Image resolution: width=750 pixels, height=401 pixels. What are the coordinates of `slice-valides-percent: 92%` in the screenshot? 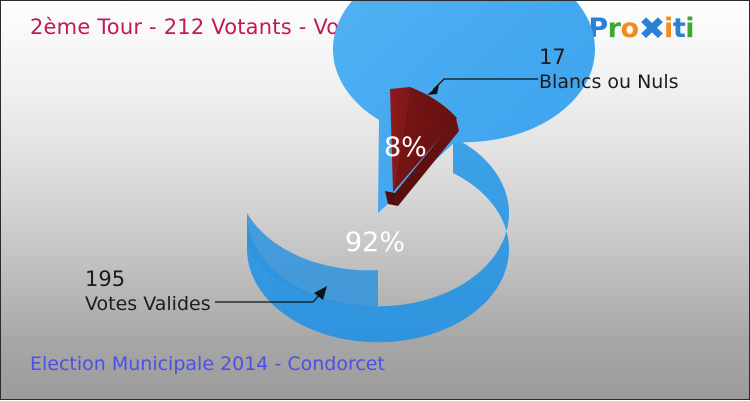 It's located at (375, 242).